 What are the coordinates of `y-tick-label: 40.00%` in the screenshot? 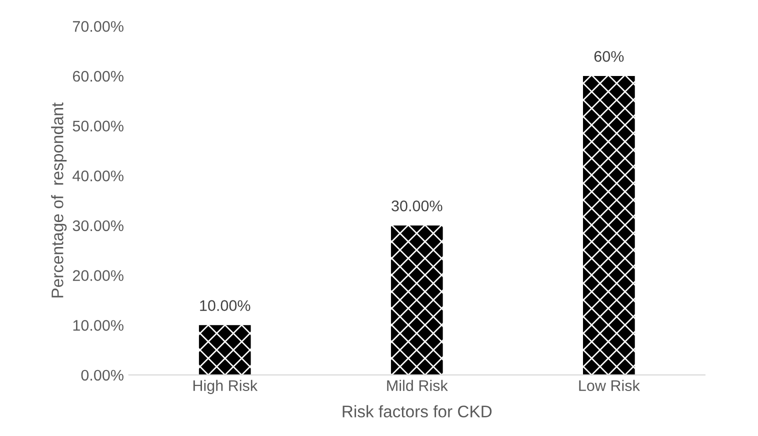 It's located at (98, 176).